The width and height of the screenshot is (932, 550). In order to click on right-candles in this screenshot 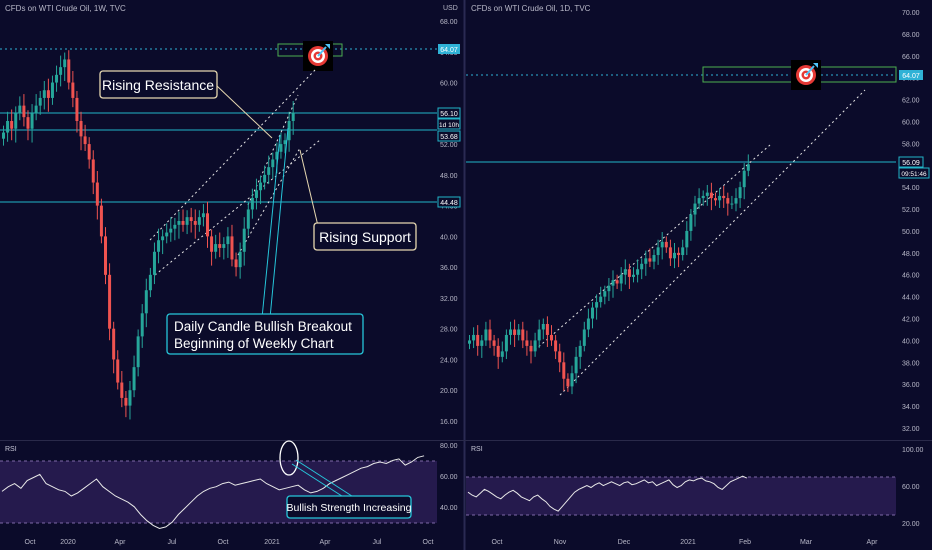, I will do `click(609, 274)`.